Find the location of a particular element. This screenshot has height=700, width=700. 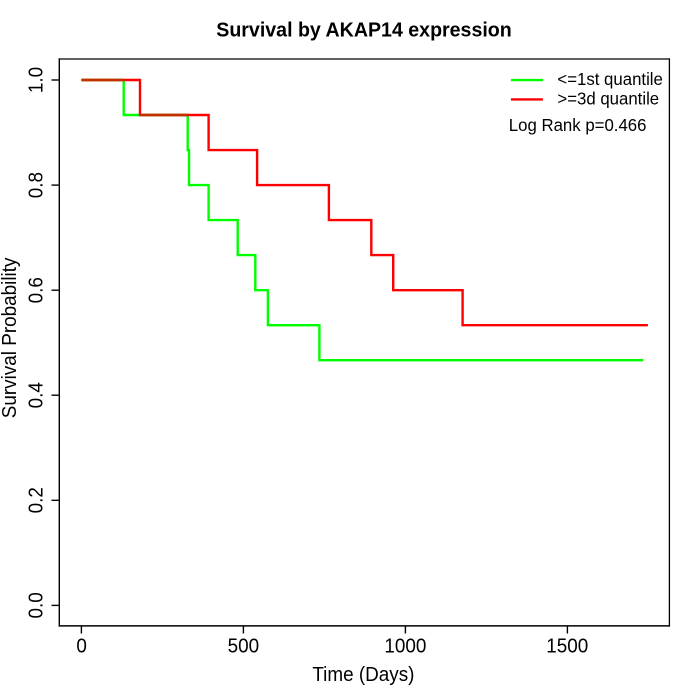

svg-text: 0.0 is located at coordinates (36, 605).